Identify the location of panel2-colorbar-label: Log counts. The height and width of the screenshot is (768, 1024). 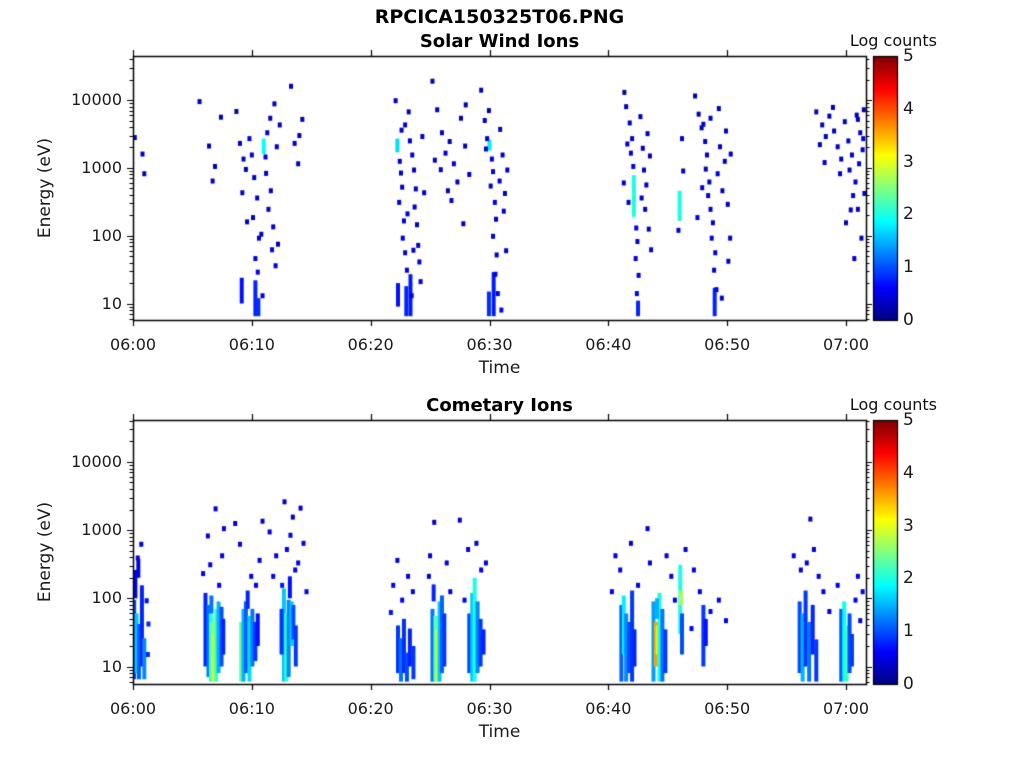
(893, 404).